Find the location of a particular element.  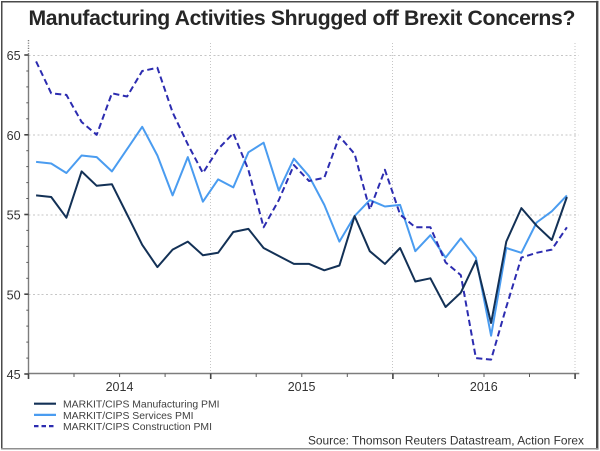

svg-text: 2015 is located at coordinates (302, 387).